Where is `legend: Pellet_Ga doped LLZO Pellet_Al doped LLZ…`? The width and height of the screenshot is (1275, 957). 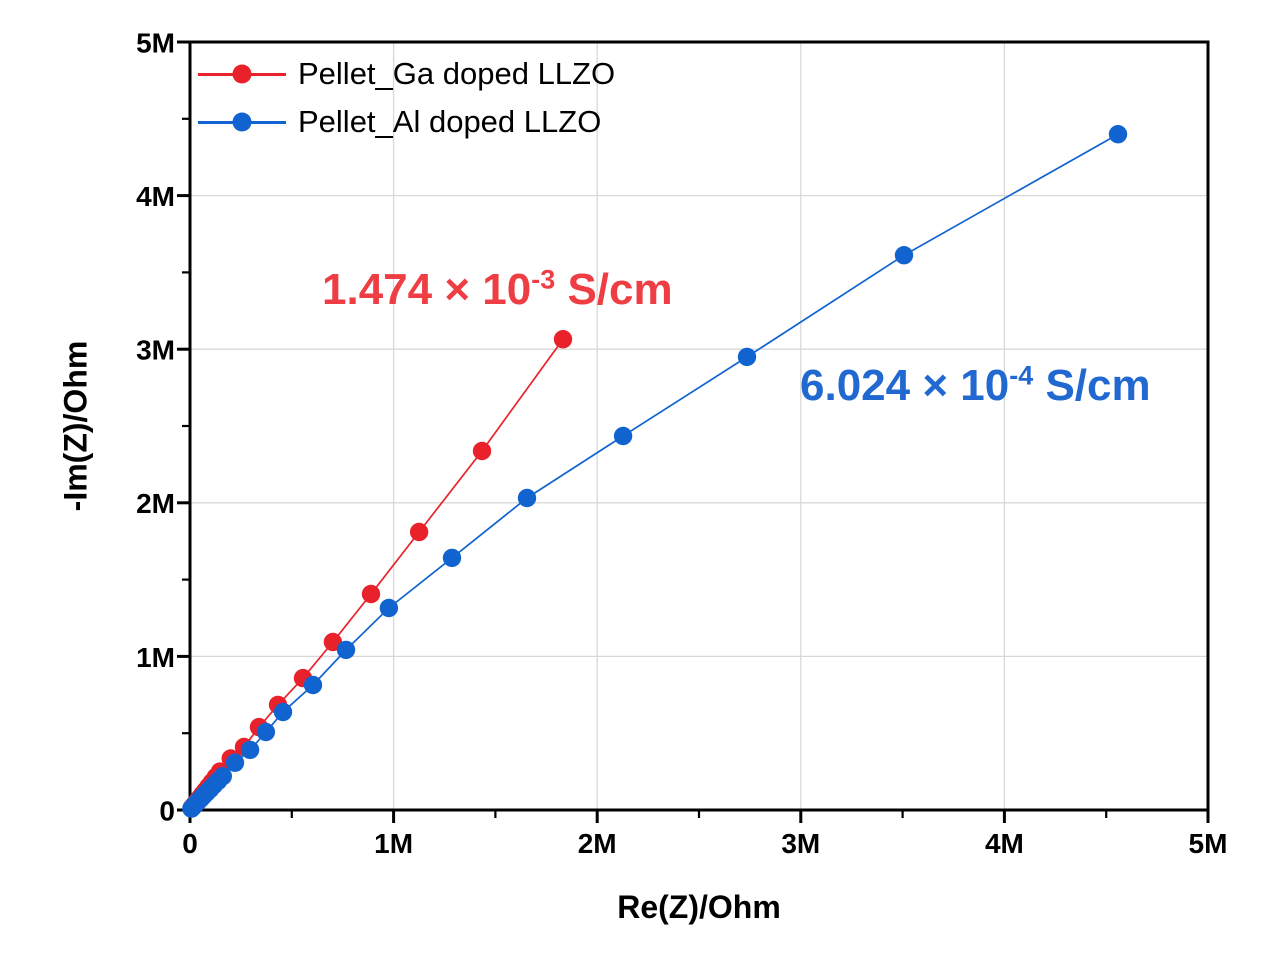
legend: Pellet_Ga doped LLZO Pellet_Al doped LLZ… is located at coordinates (406, 98).